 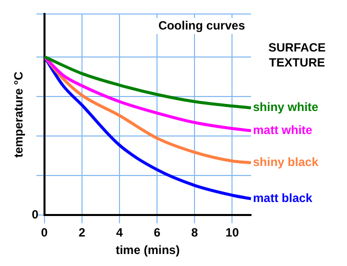 I want to click on x-tick-label: 6, so click(x=157, y=233).